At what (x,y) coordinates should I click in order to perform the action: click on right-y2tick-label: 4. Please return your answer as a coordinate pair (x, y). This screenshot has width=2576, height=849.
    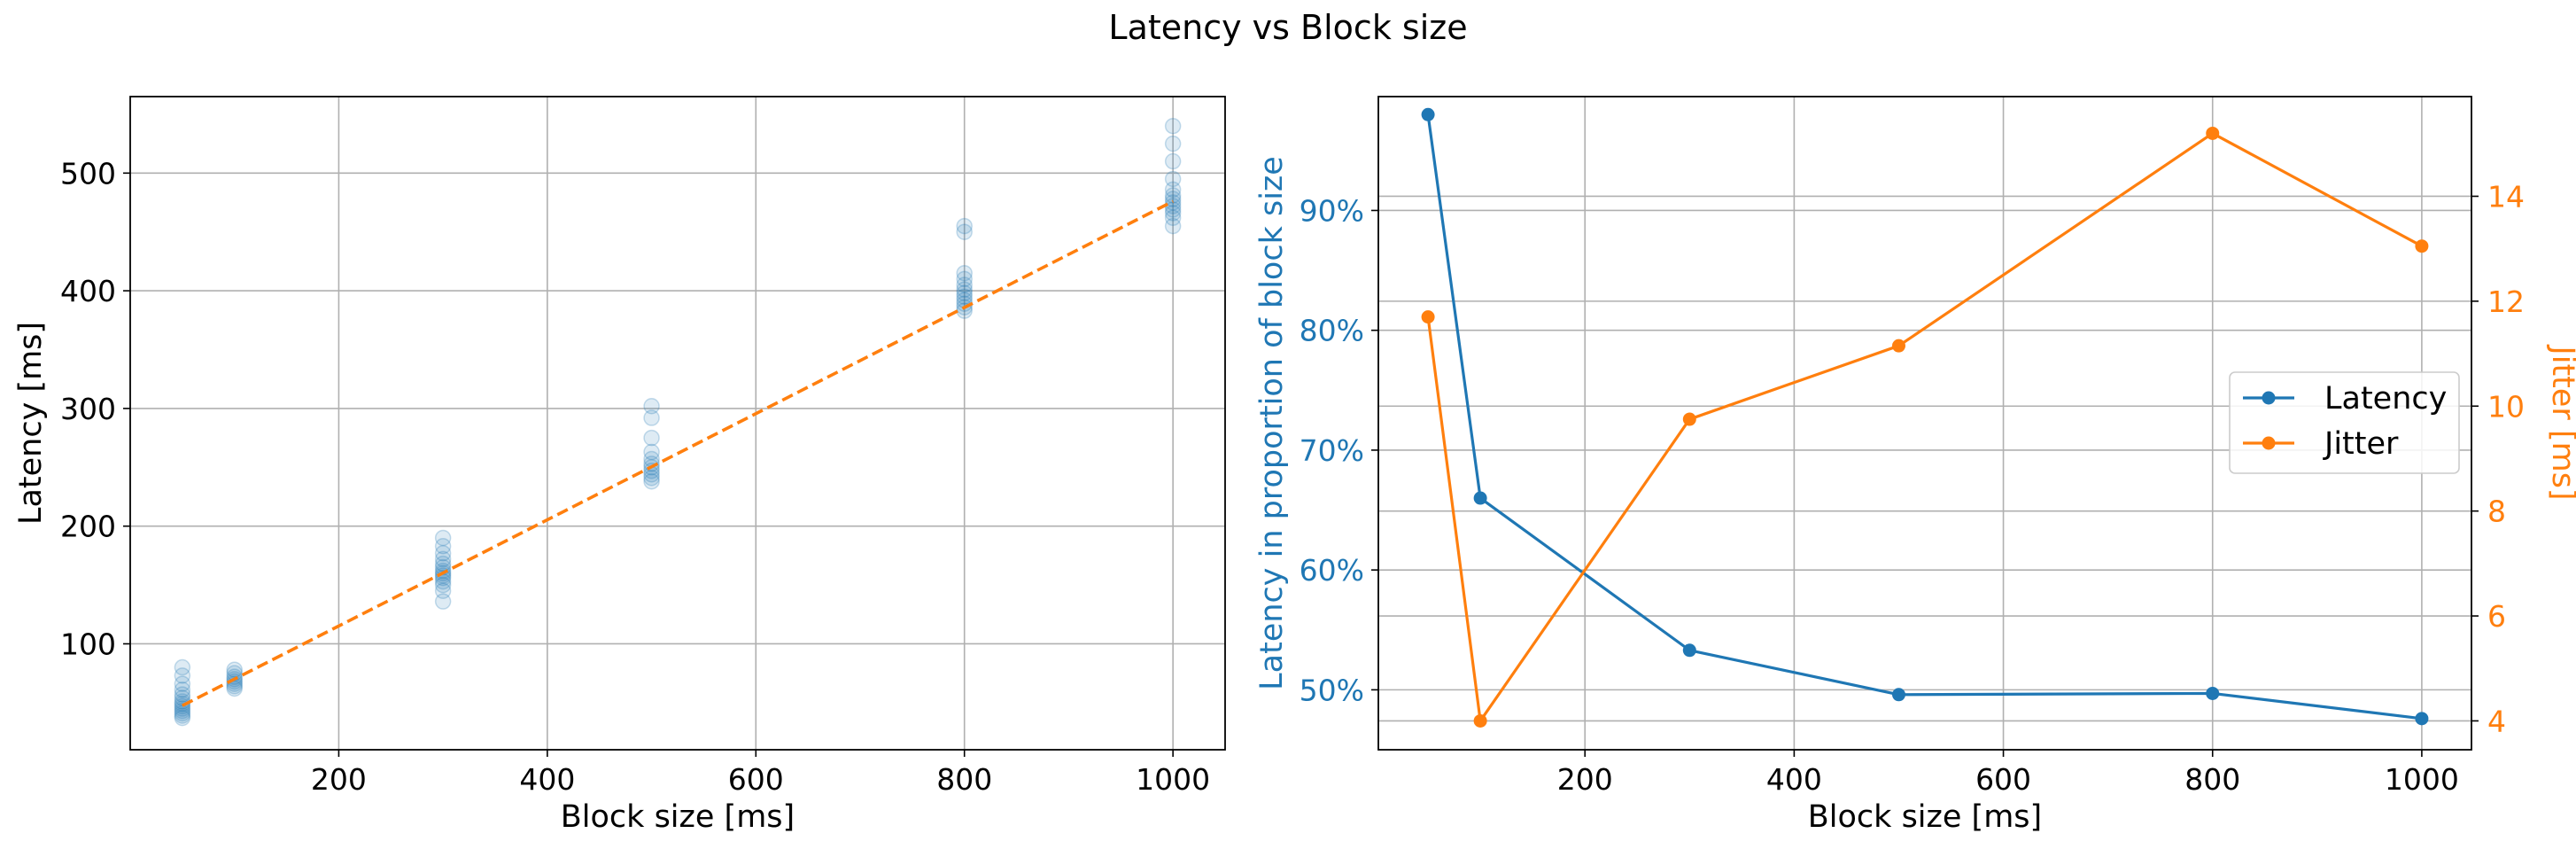
    Looking at the image, I should click on (2496, 721).